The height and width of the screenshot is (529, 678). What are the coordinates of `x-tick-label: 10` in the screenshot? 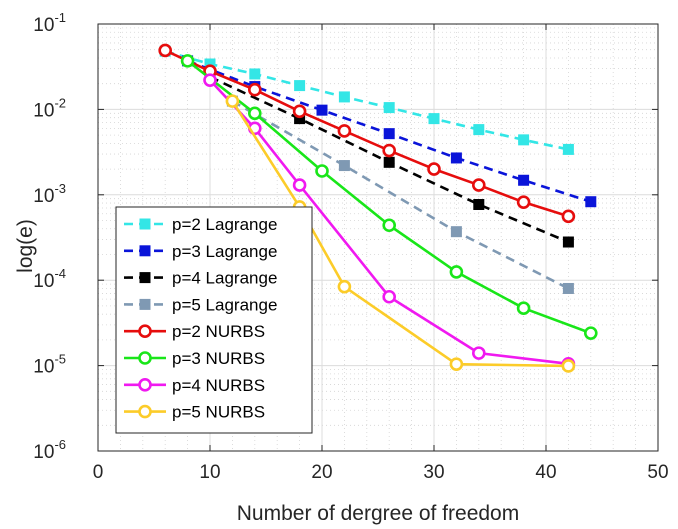 It's located at (209, 472).